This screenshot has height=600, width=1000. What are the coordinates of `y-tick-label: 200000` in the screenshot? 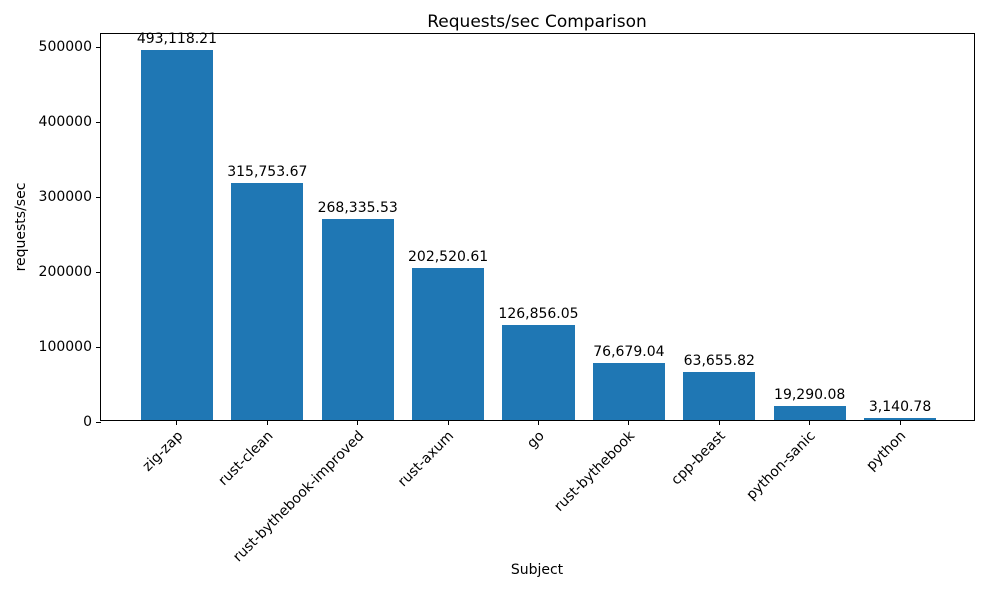 It's located at (65, 272).